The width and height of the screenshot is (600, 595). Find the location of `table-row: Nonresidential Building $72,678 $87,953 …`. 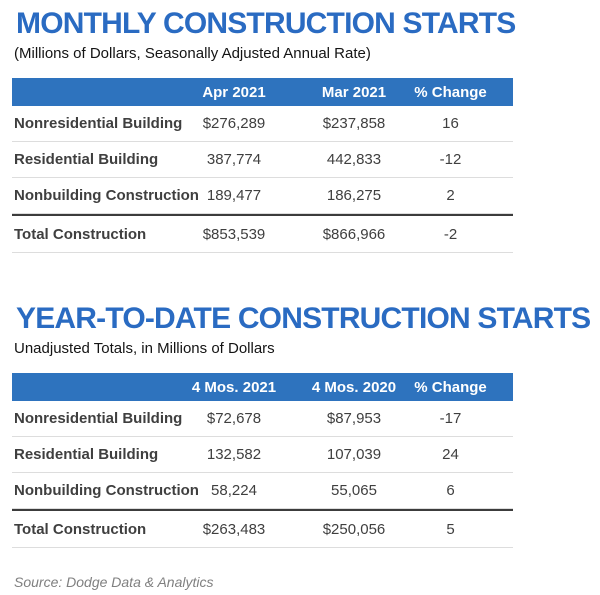

table-row: Nonresidential Building $72,678 $87,953 … is located at coordinates (262, 419).